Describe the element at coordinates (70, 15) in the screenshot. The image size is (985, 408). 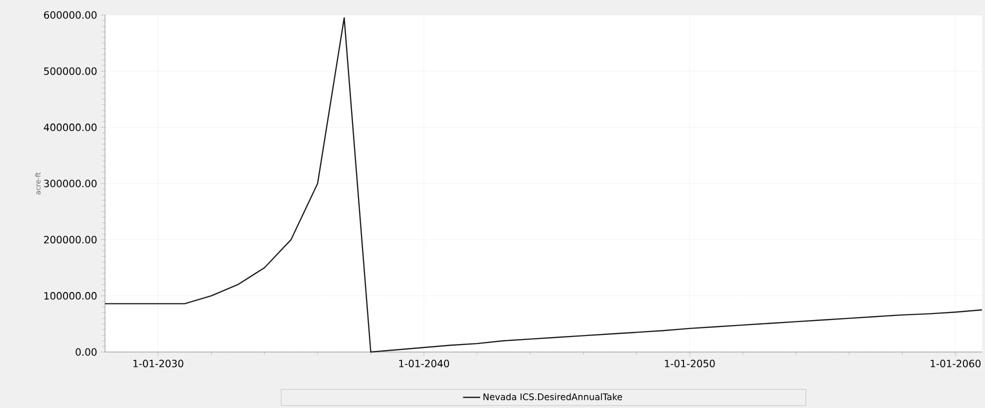
I see `y-tick-label: 600000.00` at that location.